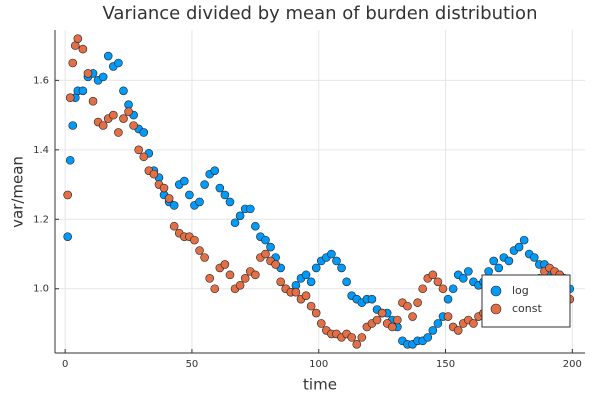  I want to click on y-tick-label: 1.0, so click(41, 289).